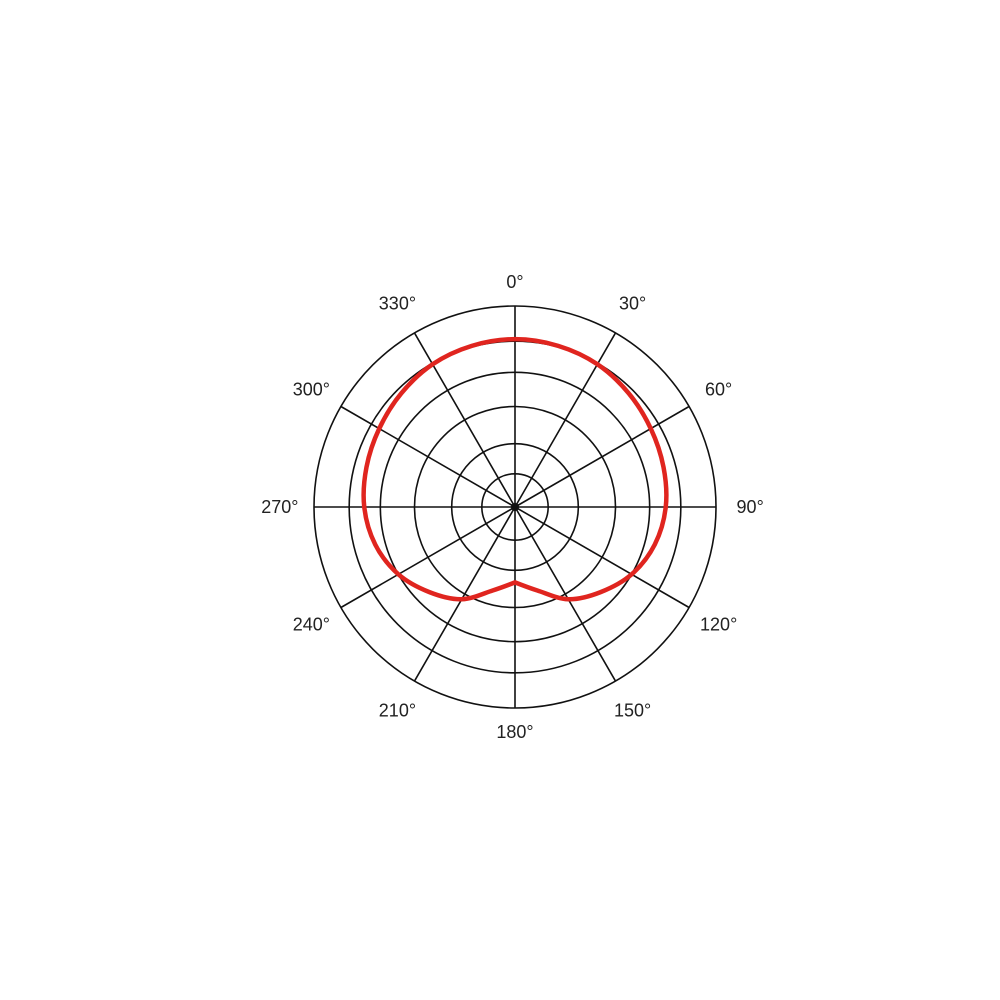 The width and height of the screenshot is (1000, 1000). I want to click on series-layer, so click(515, 469).